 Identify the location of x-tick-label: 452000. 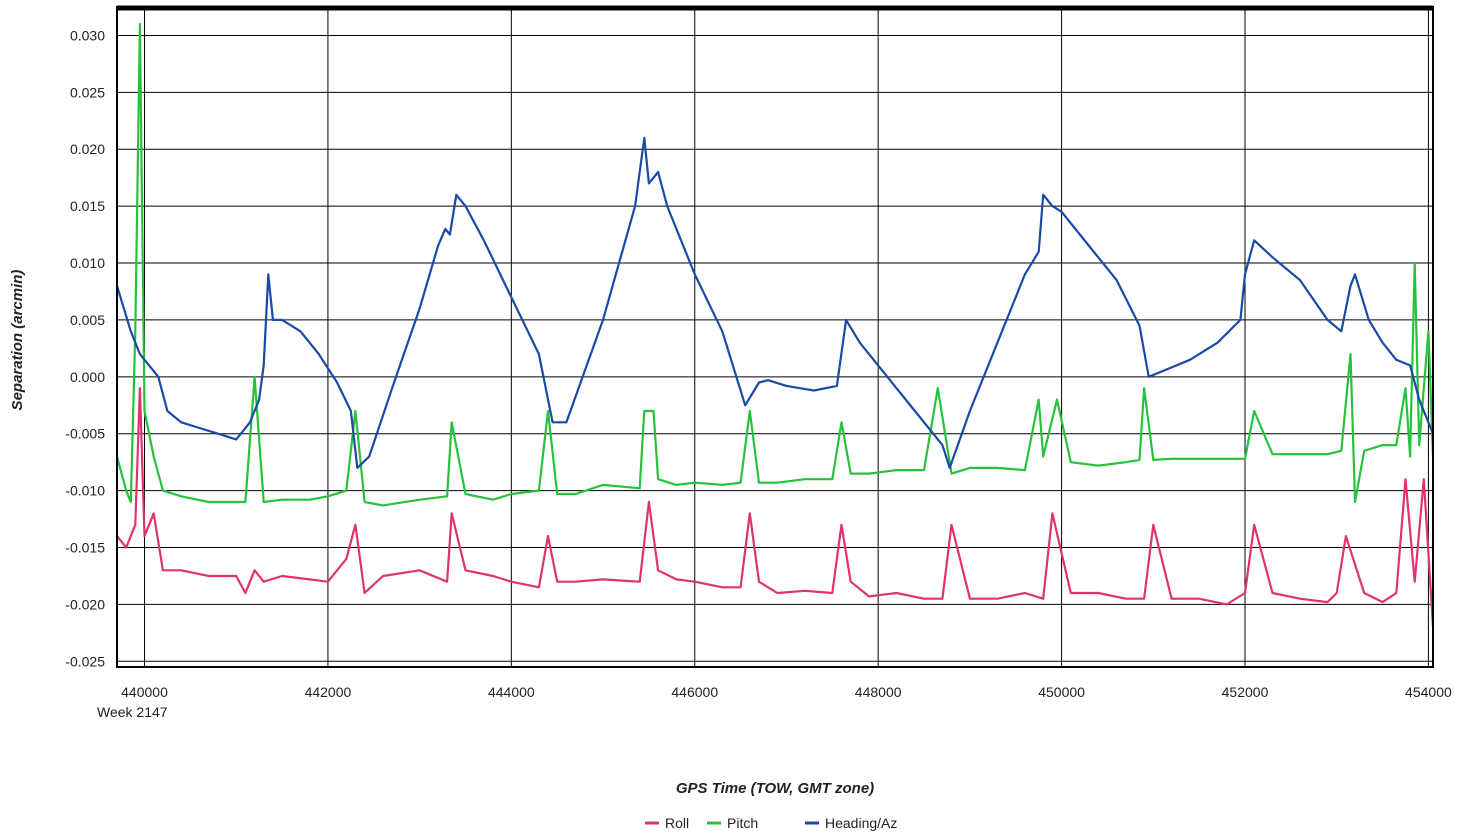
(1245, 692).